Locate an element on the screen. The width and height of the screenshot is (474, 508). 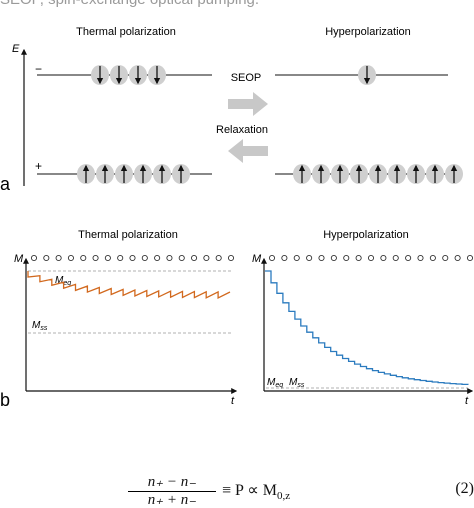
equation-denominator: n₊ + n₋ is located at coordinates (172, 500).